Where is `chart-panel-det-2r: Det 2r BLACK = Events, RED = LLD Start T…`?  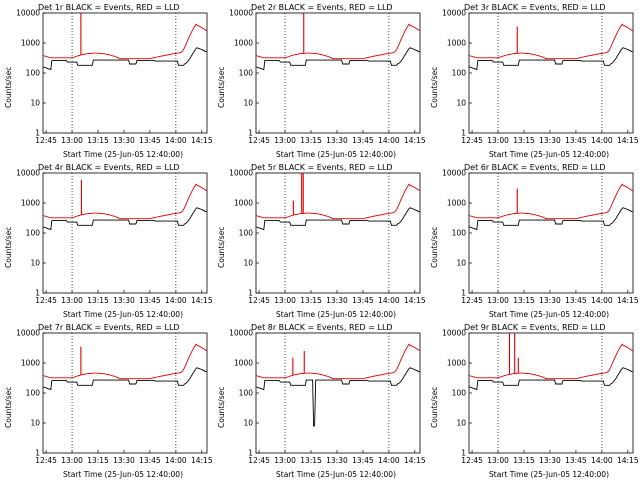
chart-panel-det-2r: Det 2r BLACK = Events, RED = LLD Start T… is located at coordinates (319, 80).